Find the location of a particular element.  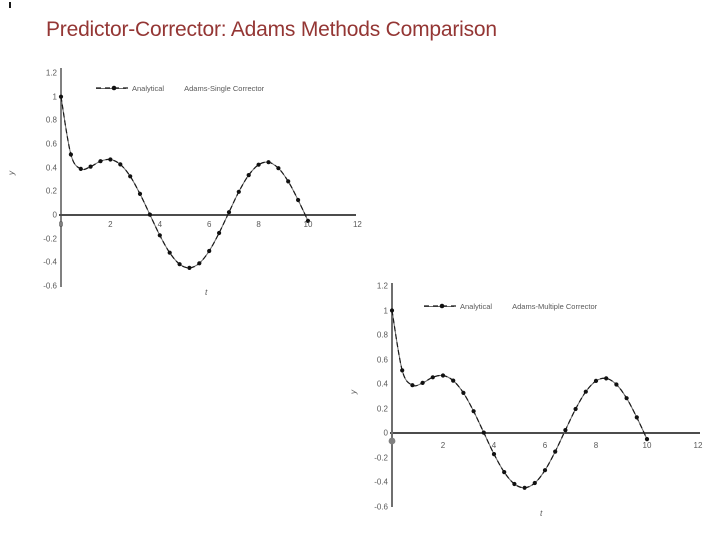

analytical-line is located at coordinates (184, 182).